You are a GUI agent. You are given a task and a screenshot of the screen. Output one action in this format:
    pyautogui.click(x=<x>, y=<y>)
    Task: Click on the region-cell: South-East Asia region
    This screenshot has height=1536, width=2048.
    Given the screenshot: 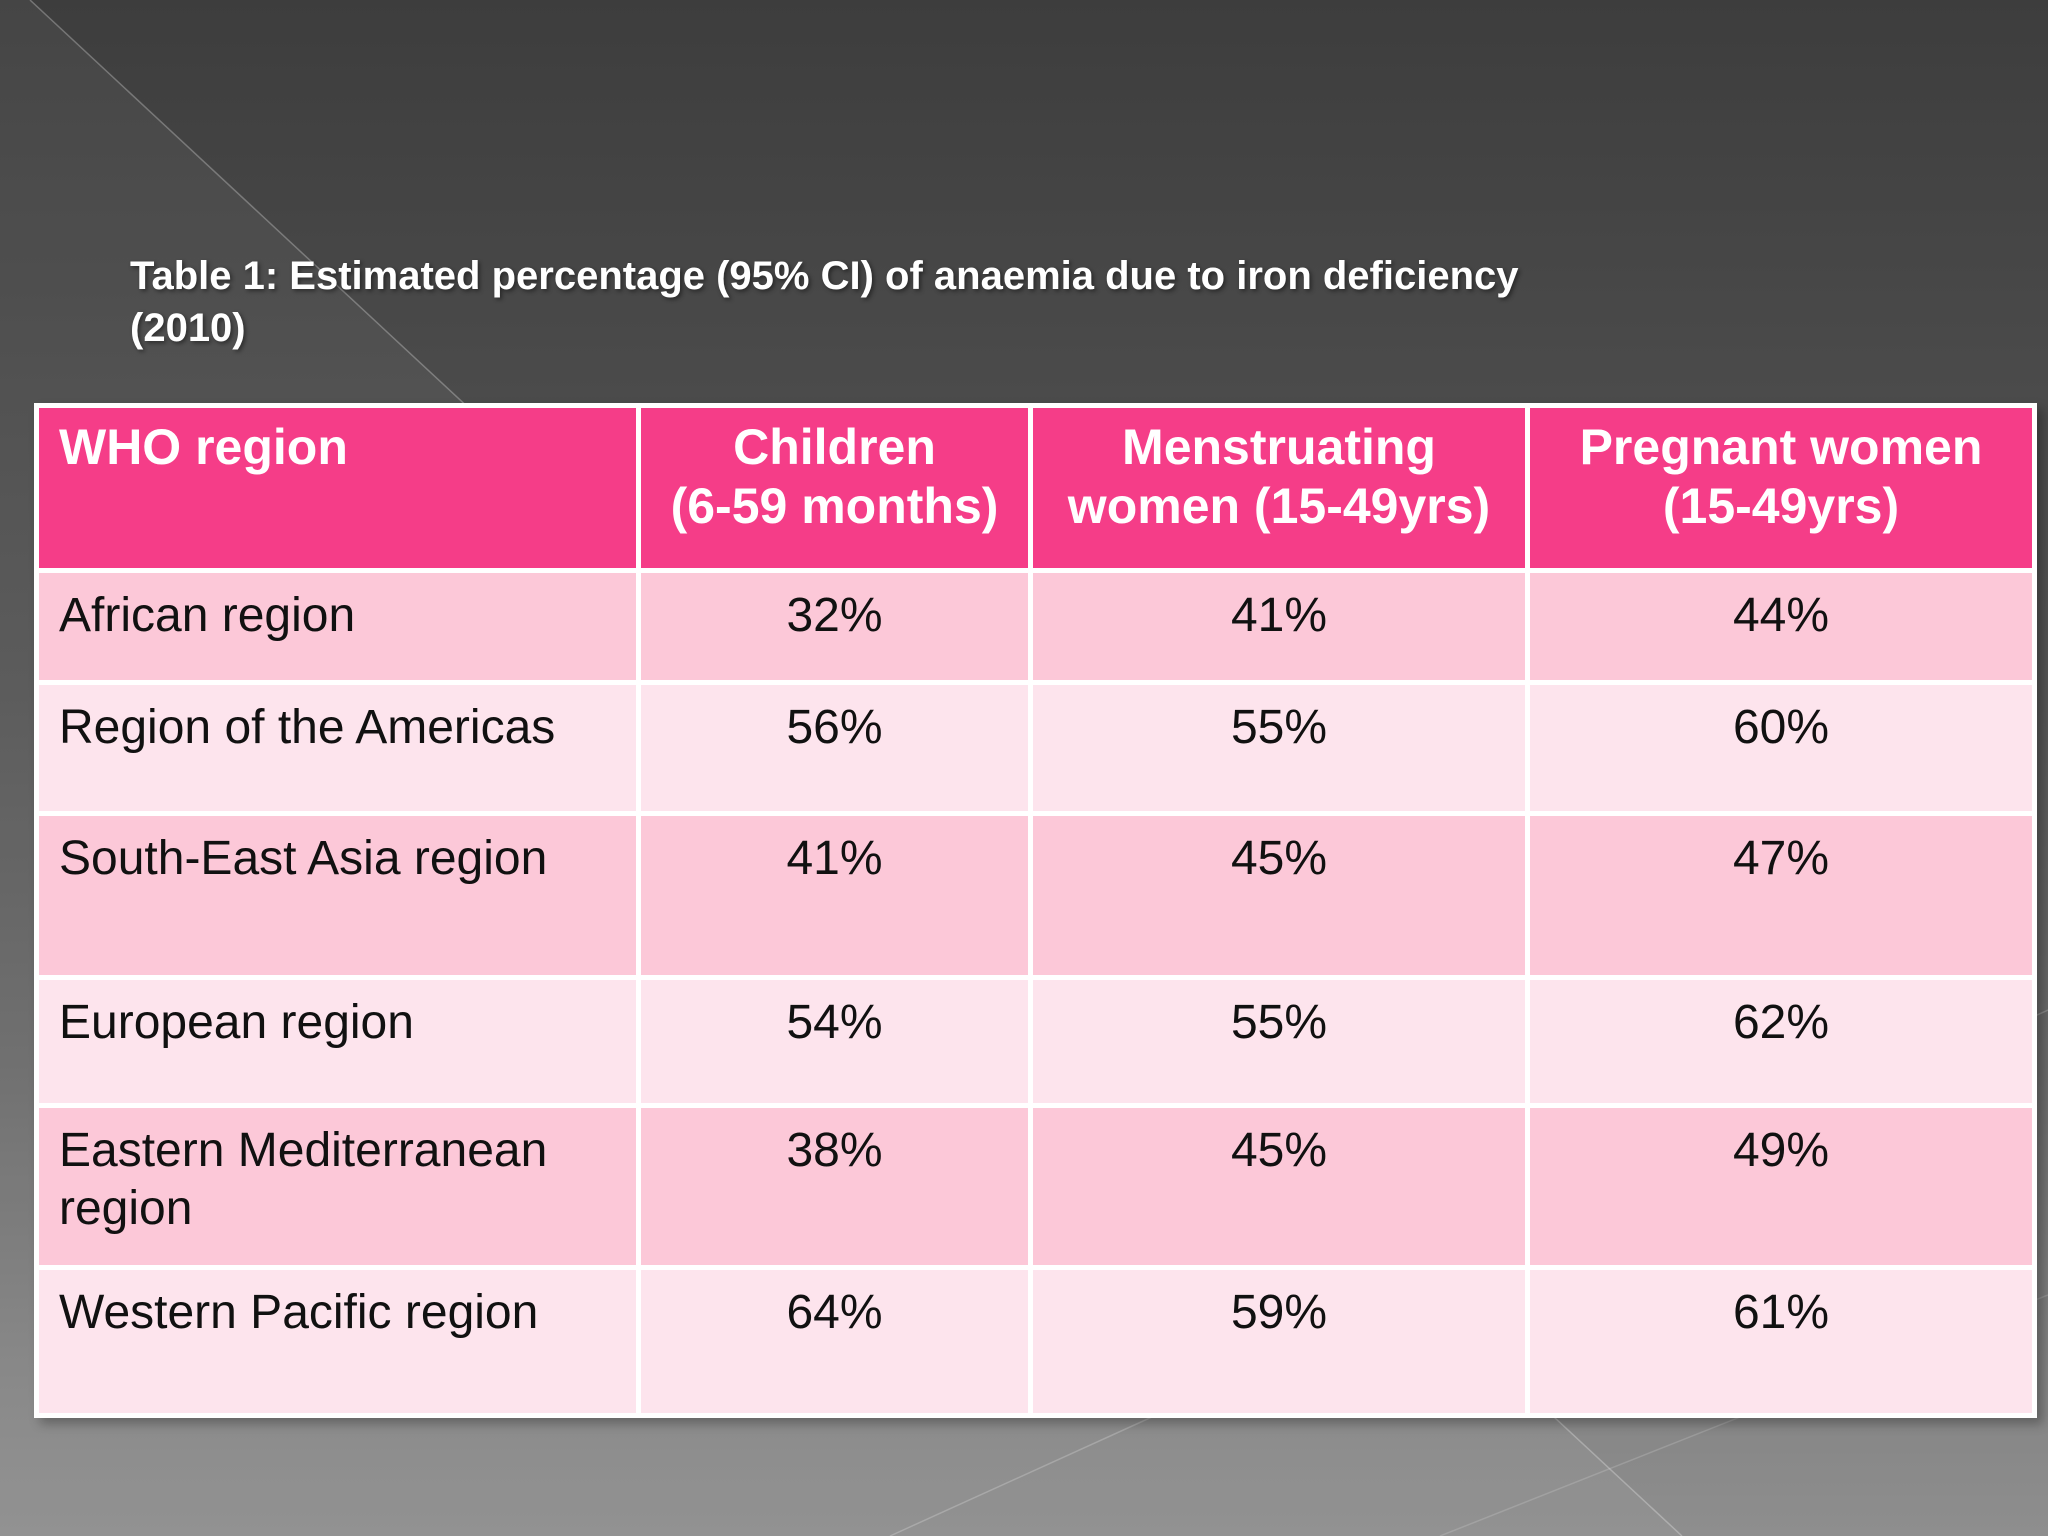 What is the action you would take?
    pyautogui.click(x=337, y=895)
    